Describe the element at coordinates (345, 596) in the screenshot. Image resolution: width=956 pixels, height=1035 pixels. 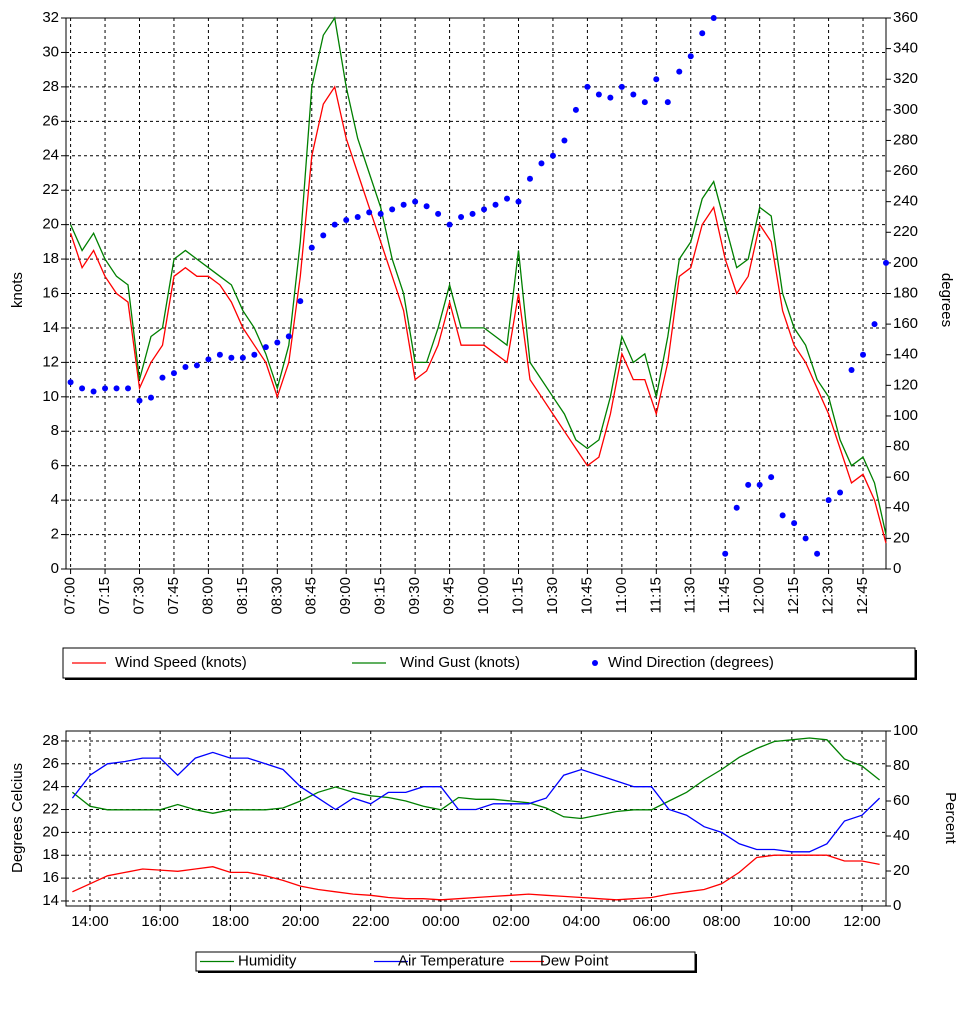
I see `x-tick-label: 09:00` at that location.